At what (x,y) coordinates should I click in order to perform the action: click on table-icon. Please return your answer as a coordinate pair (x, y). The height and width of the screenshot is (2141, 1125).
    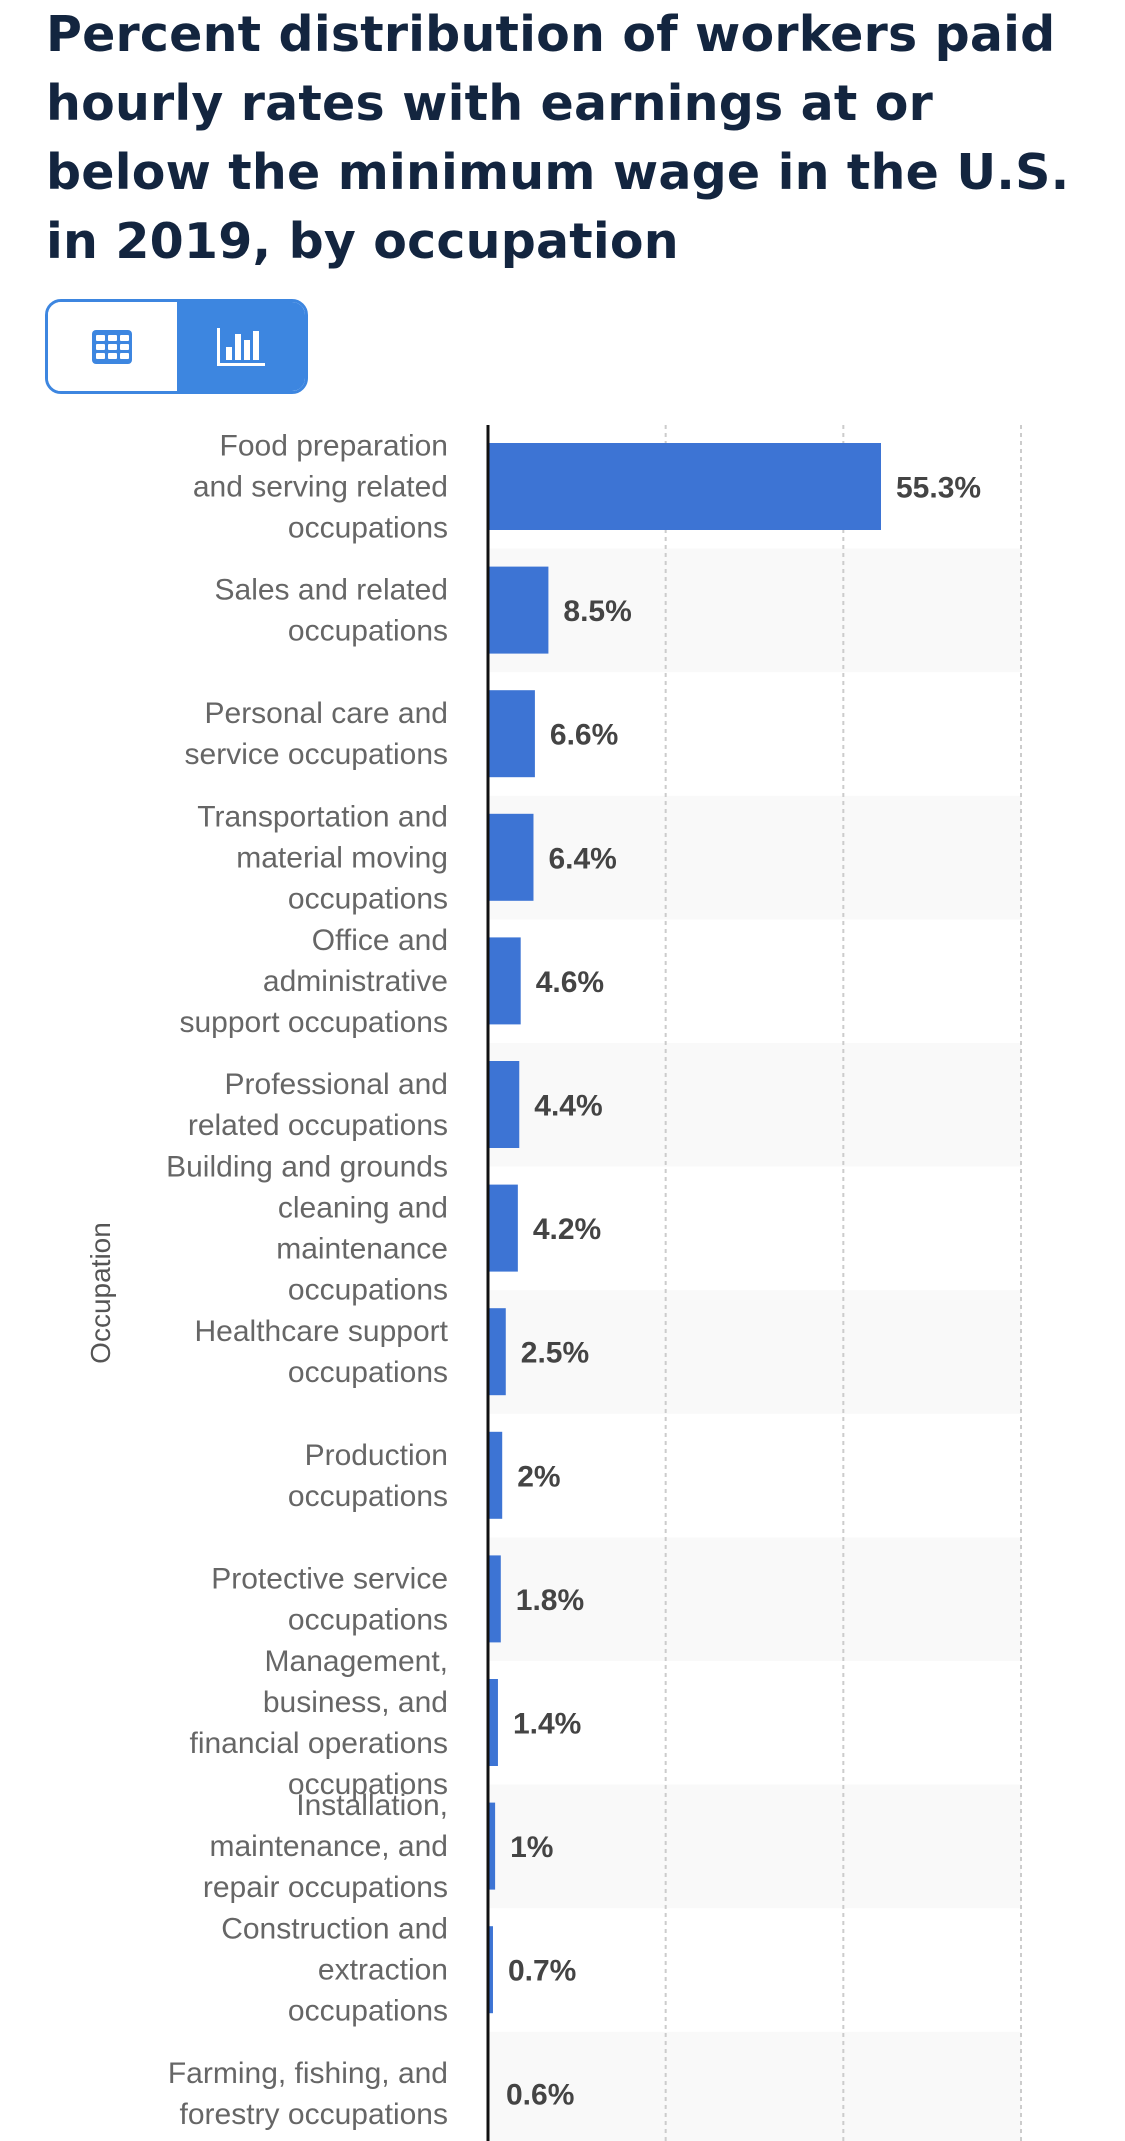
    Looking at the image, I should click on (112, 346).